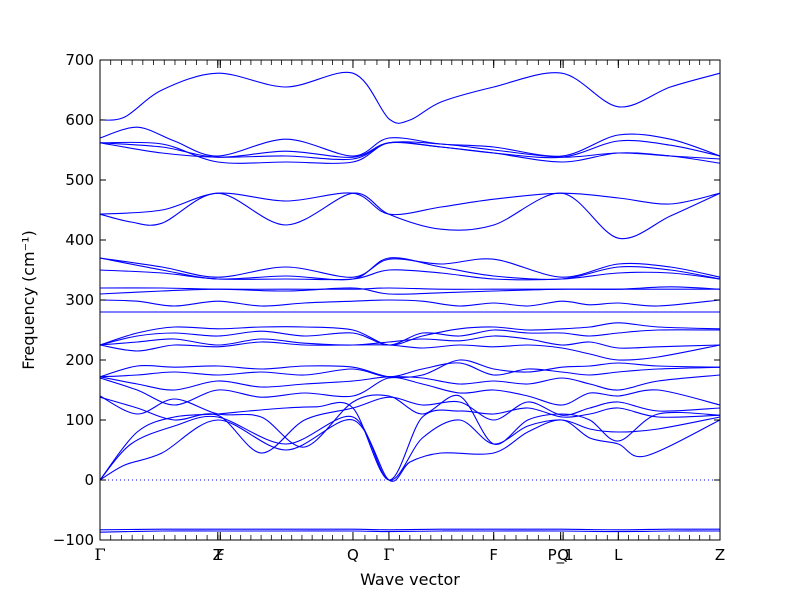  I want to click on y-tick-label: 200, so click(79, 360).